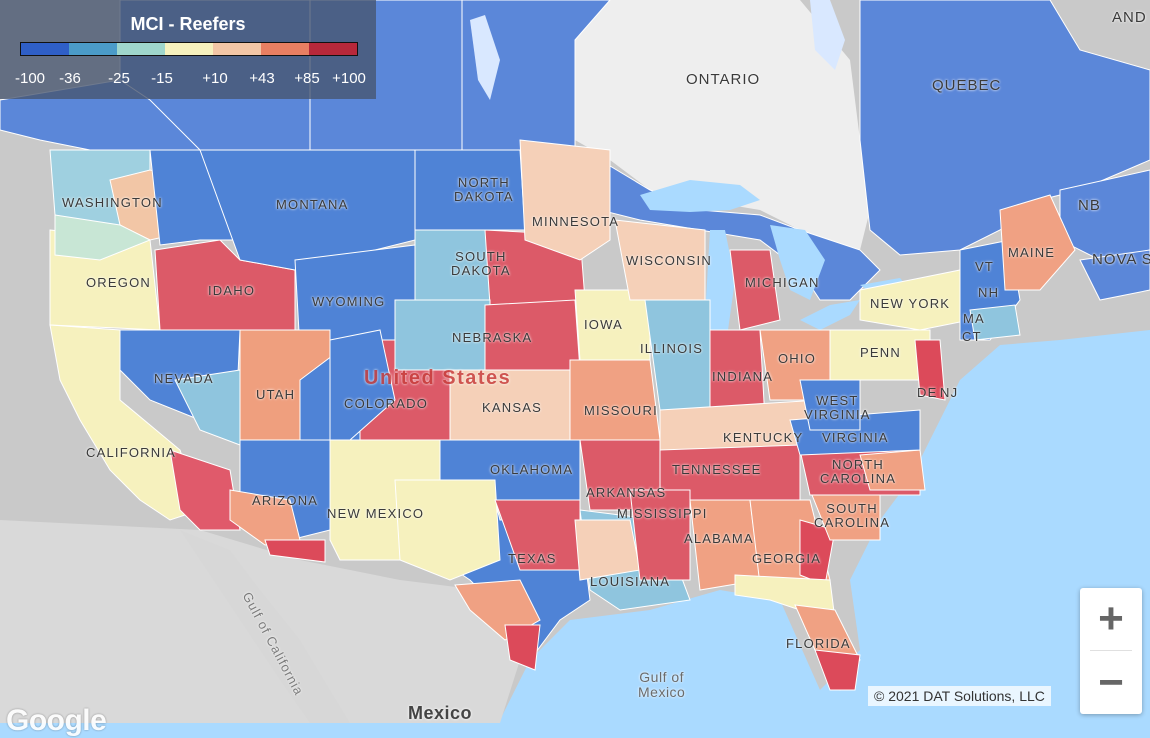 The height and width of the screenshot is (738, 1150). I want to click on legend-tick: -36, so click(70, 78).